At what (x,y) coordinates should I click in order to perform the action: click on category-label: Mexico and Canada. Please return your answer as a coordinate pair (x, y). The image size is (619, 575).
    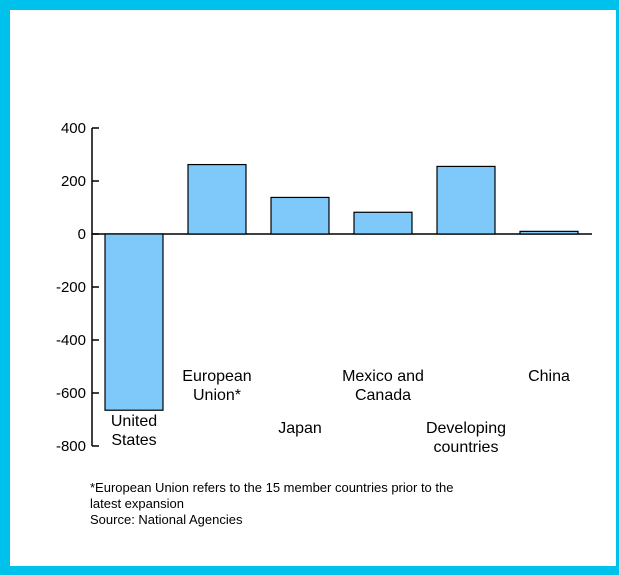
    Looking at the image, I should click on (383, 386).